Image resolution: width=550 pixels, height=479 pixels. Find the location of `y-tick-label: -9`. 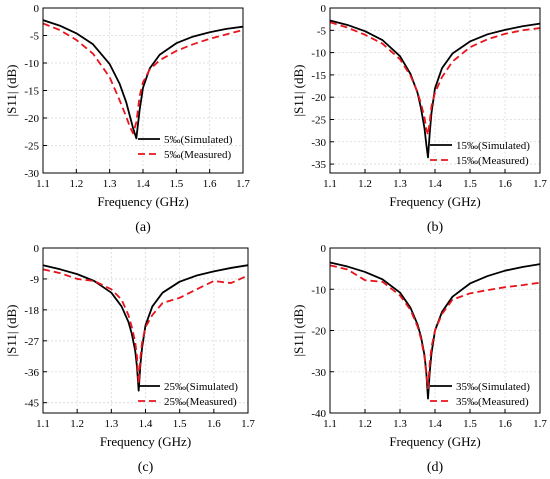

y-tick-label: -9 is located at coordinates (35, 280).